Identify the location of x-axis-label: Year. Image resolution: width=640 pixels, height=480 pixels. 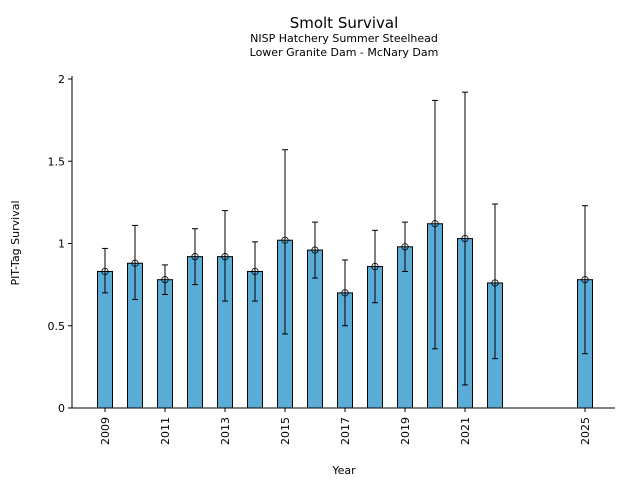
(343, 470).